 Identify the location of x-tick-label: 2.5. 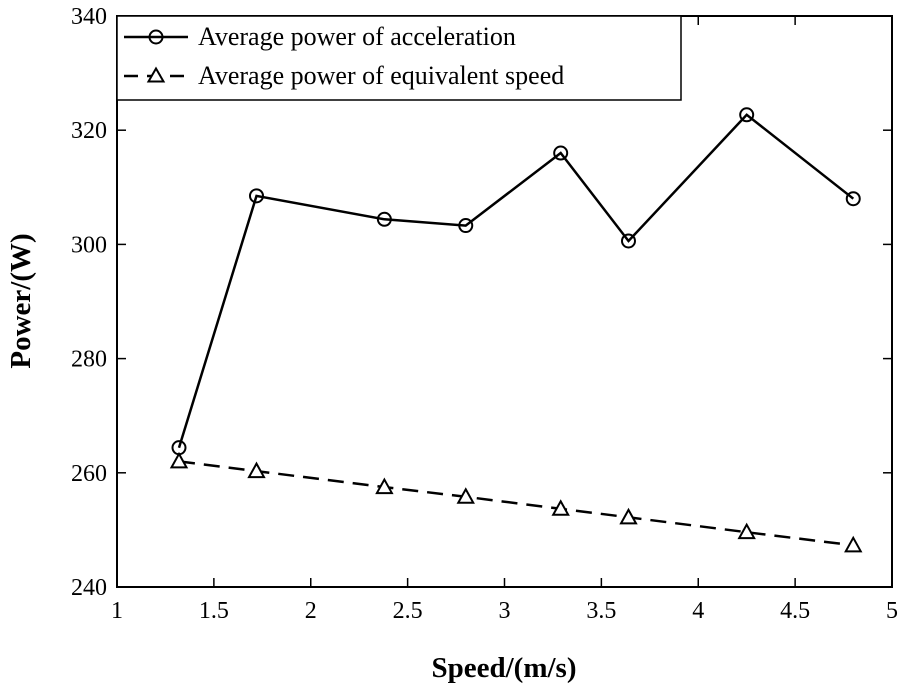
(408, 611).